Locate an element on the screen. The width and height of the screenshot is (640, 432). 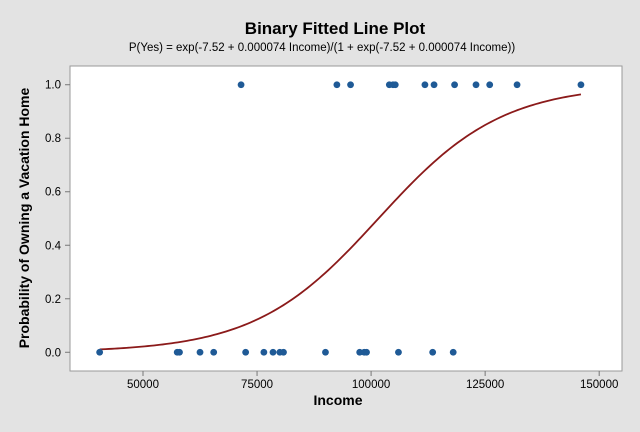
x-axis: 50000 75000 100000 125000 150000 is located at coordinates (372, 381).